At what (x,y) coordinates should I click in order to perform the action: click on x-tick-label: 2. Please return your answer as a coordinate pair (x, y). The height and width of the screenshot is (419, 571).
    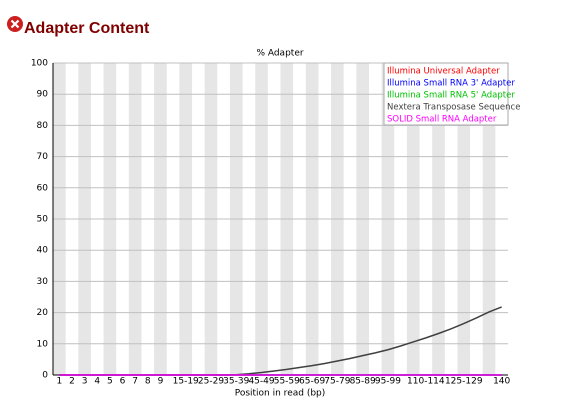
    Looking at the image, I should click on (72, 382).